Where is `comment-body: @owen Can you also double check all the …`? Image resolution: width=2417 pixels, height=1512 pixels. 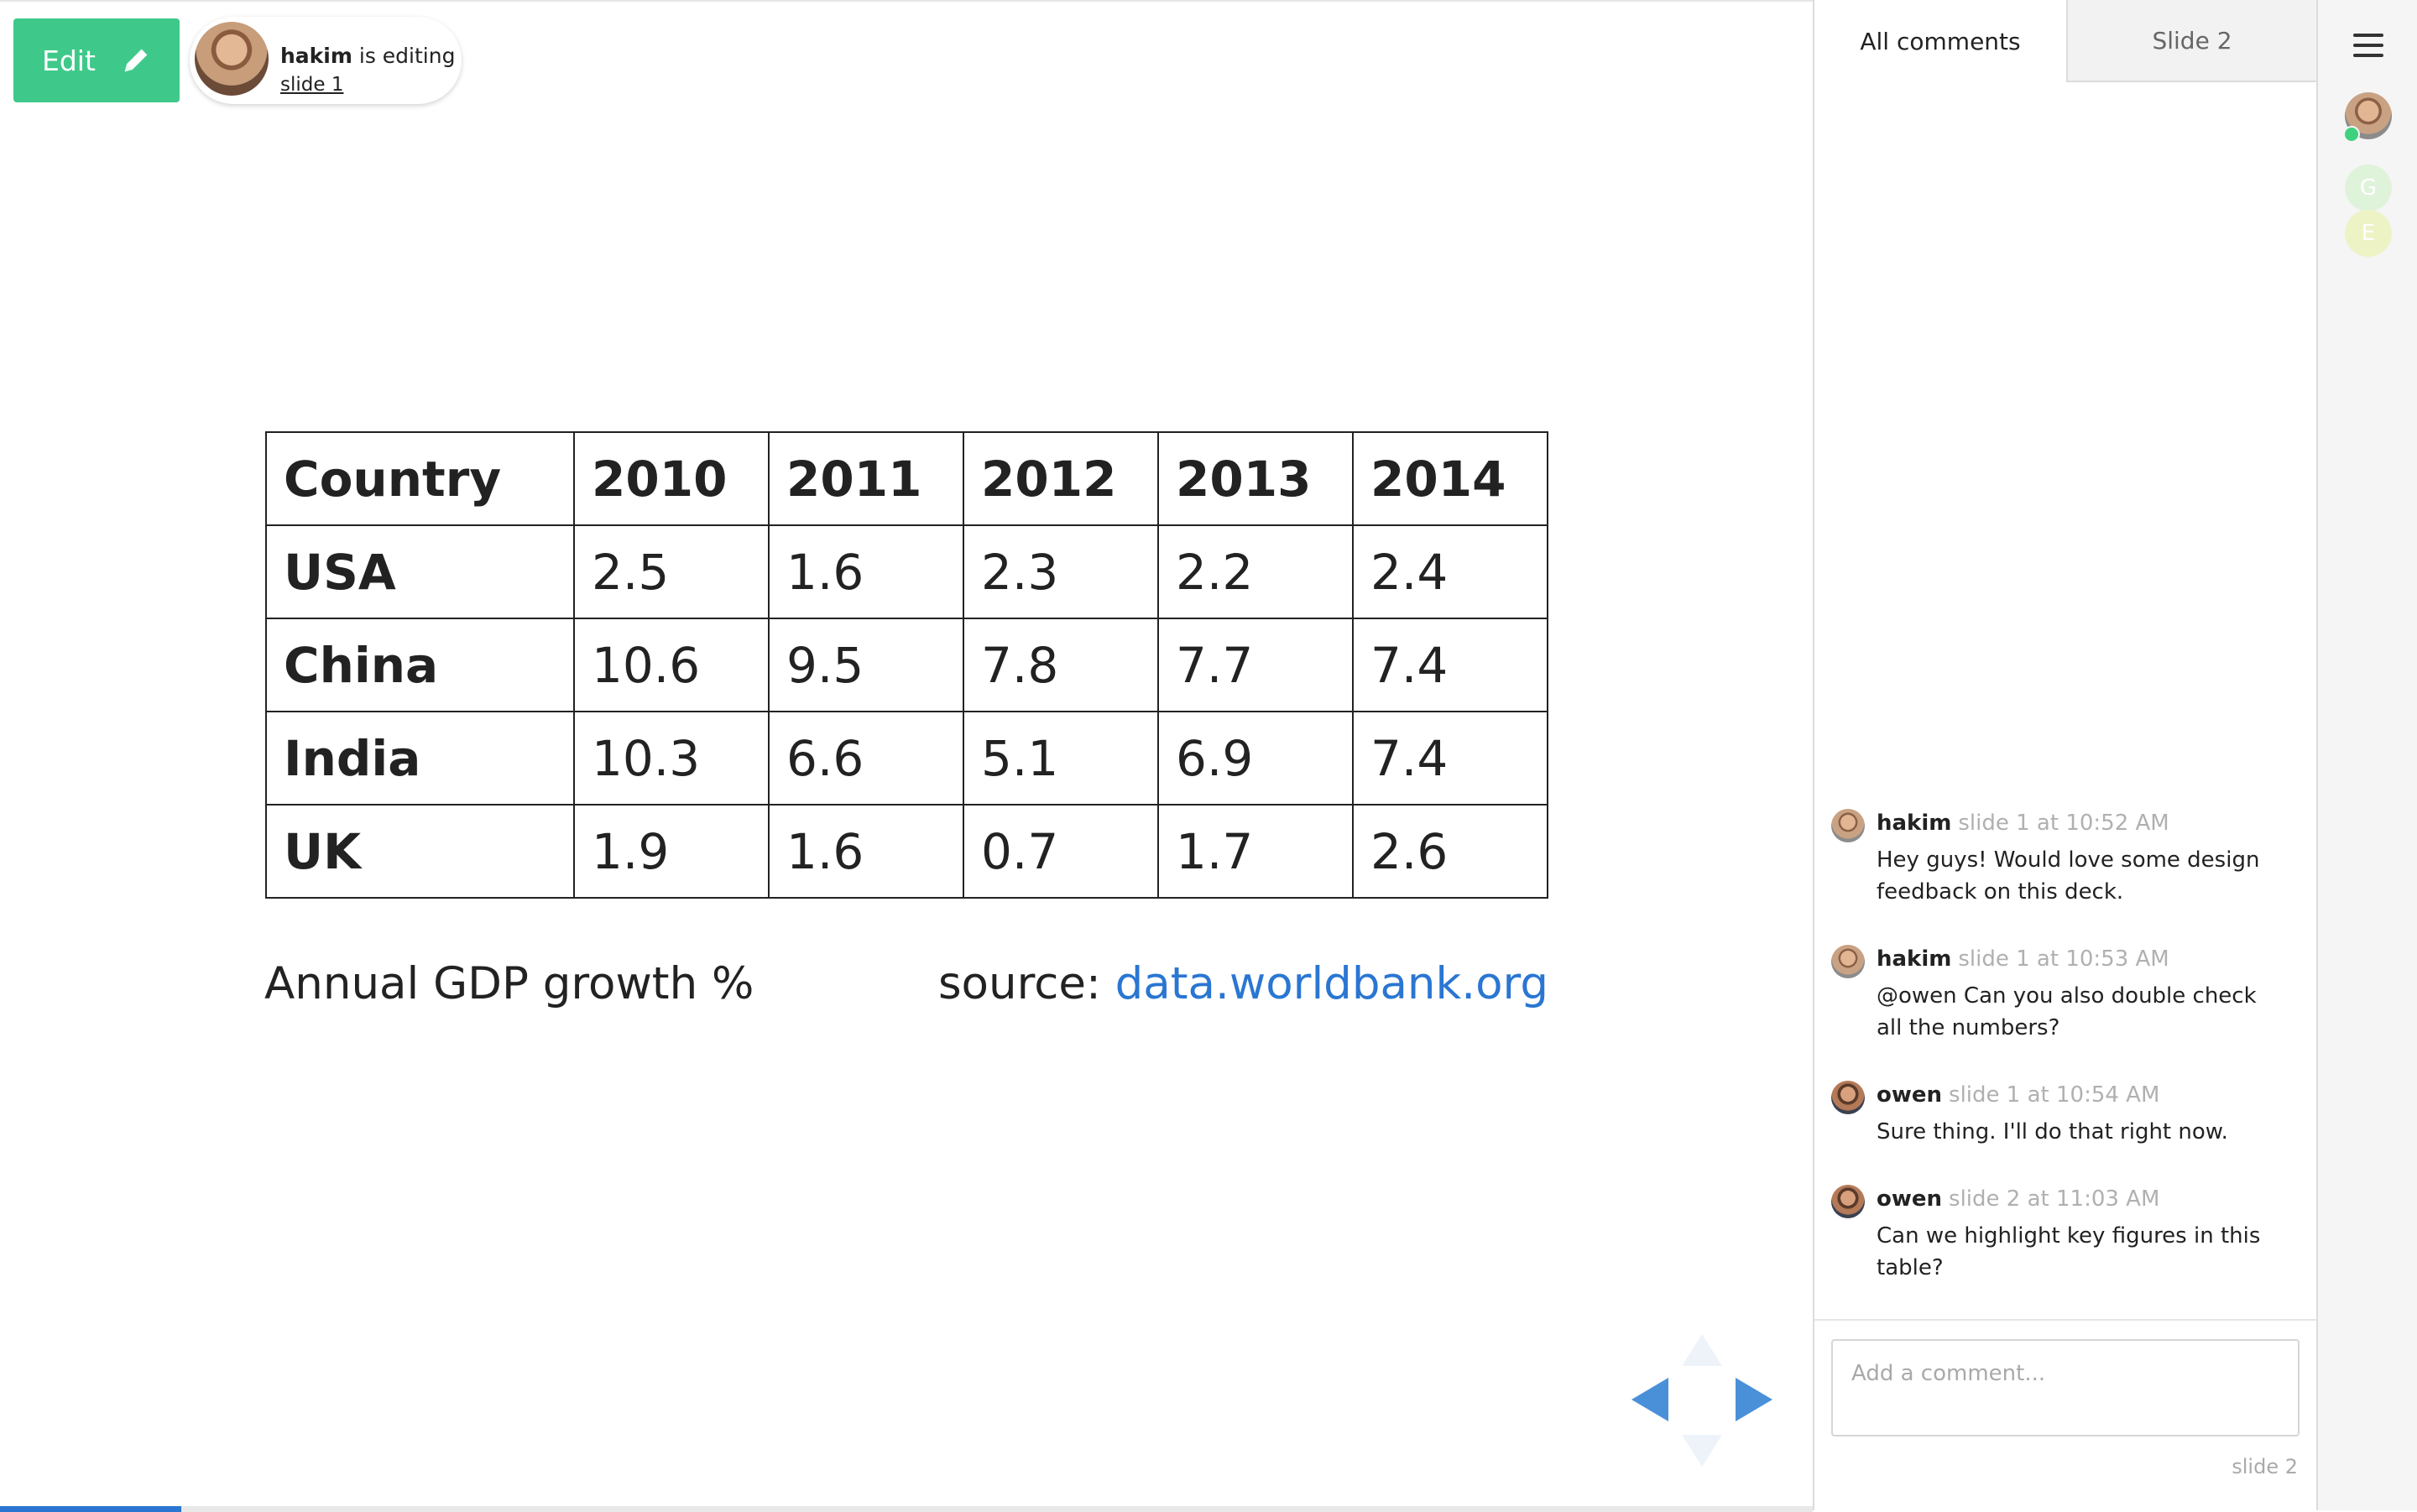
comment-body: @owen Can you also double check all the … is located at coordinates (2067, 1012).